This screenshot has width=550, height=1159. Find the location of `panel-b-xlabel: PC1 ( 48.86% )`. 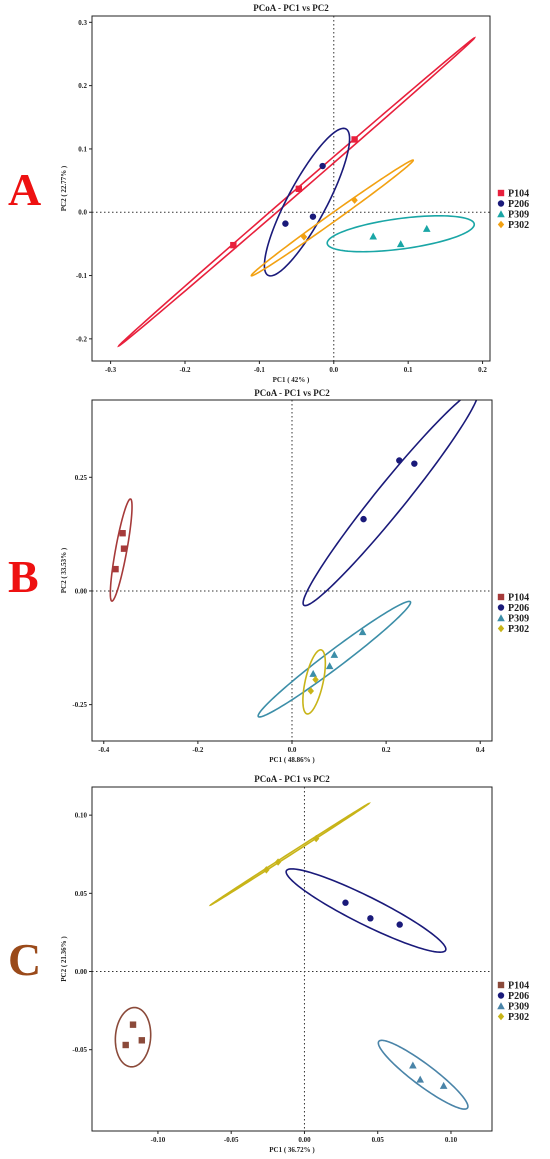

panel-b-xlabel: PC1 ( 48.86% ) is located at coordinates (292, 760).